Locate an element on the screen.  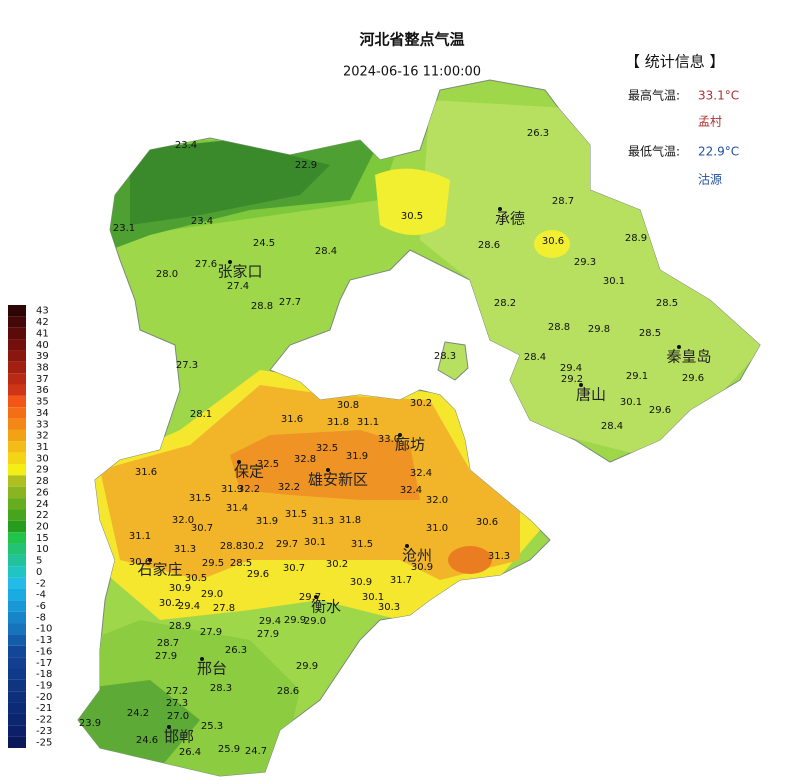
legend-label: -25 is located at coordinates (44, 742).